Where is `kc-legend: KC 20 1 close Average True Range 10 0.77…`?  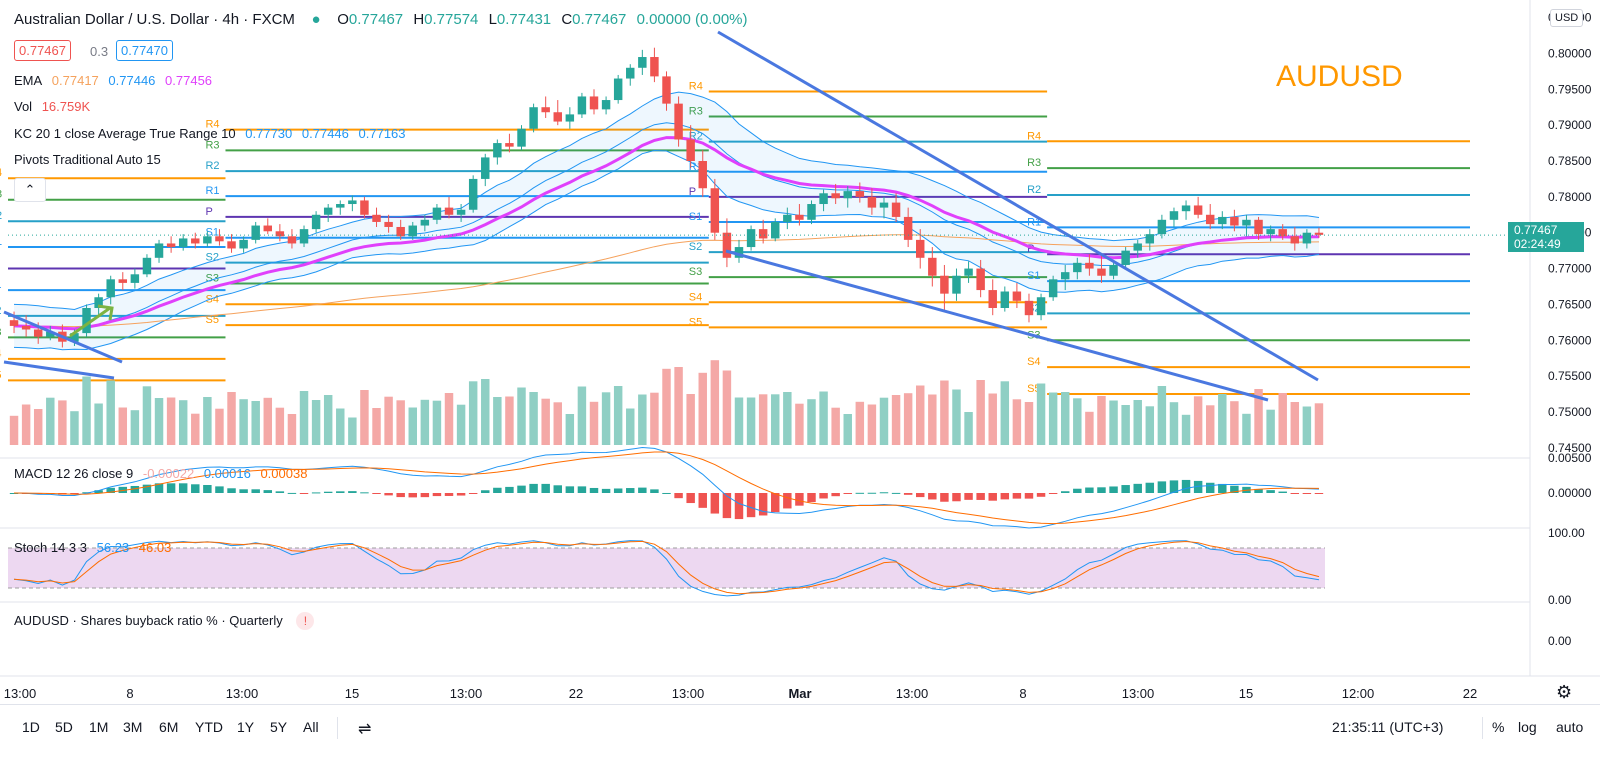 kc-legend: KC 20 1 close Average True Range 10 0.77… is located at coordinates (213, 133).